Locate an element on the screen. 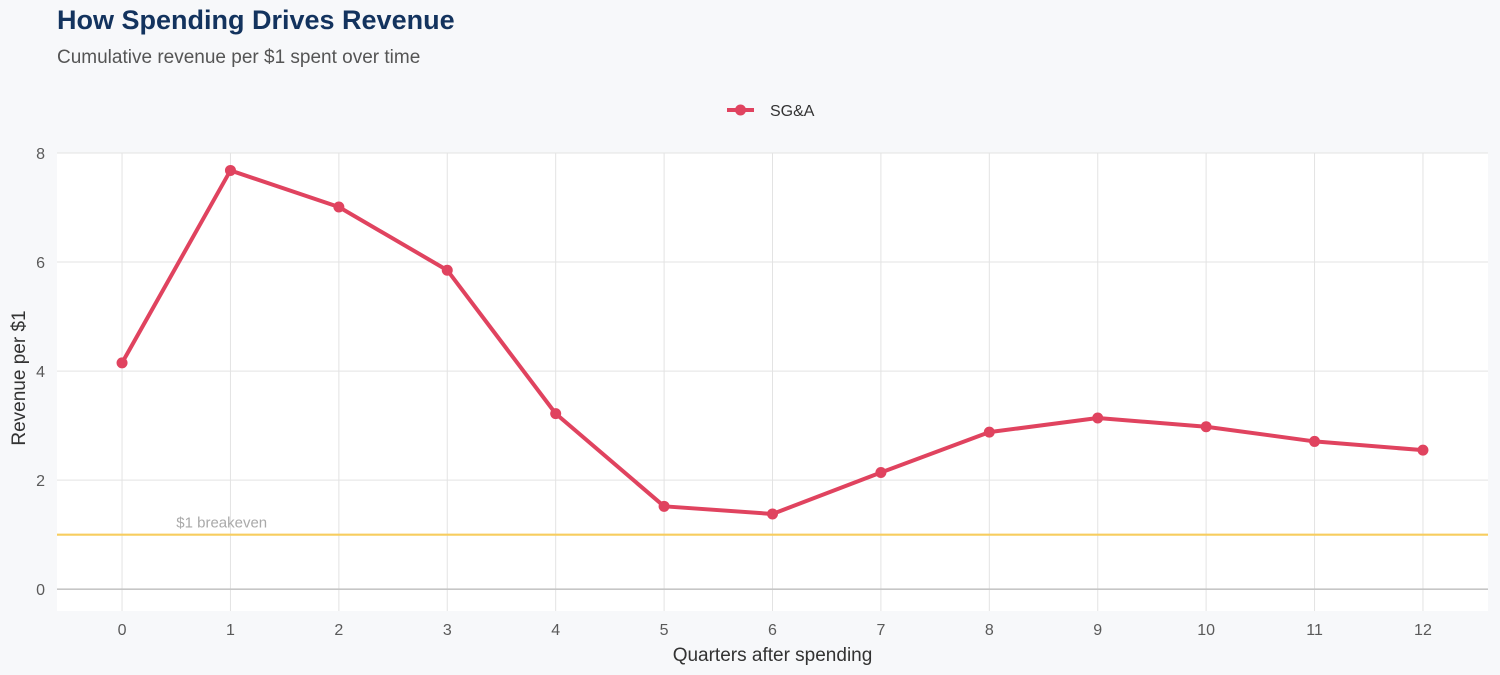 The width and height of the screenshot is (1500, 675). legend-swatch-marker is located at coordinates (740, 110).